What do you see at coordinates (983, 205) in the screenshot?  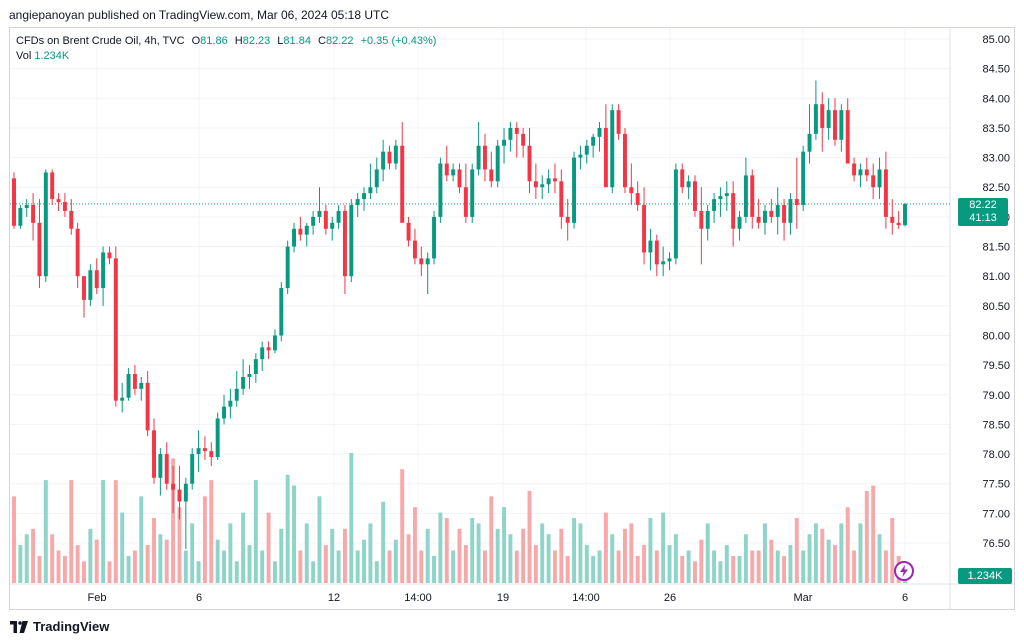 I see `last-price-value: 82.22` at bounding box center [983, 205].